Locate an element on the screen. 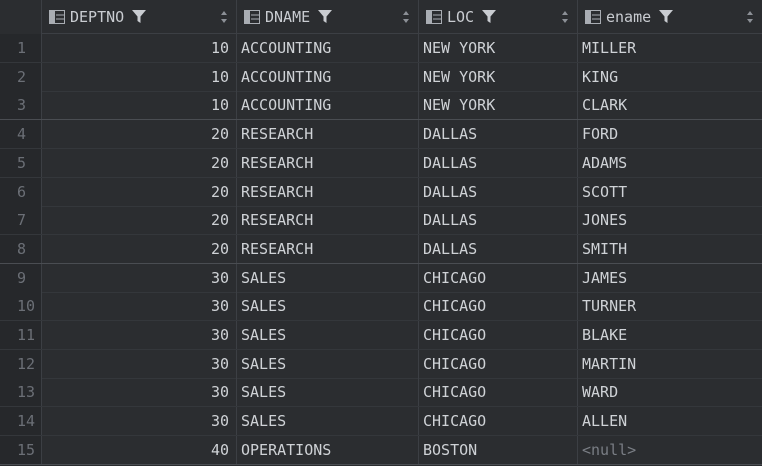 This screenshot has width=762, height=466. cell-ename: KING is located at coordinates (600, 76).